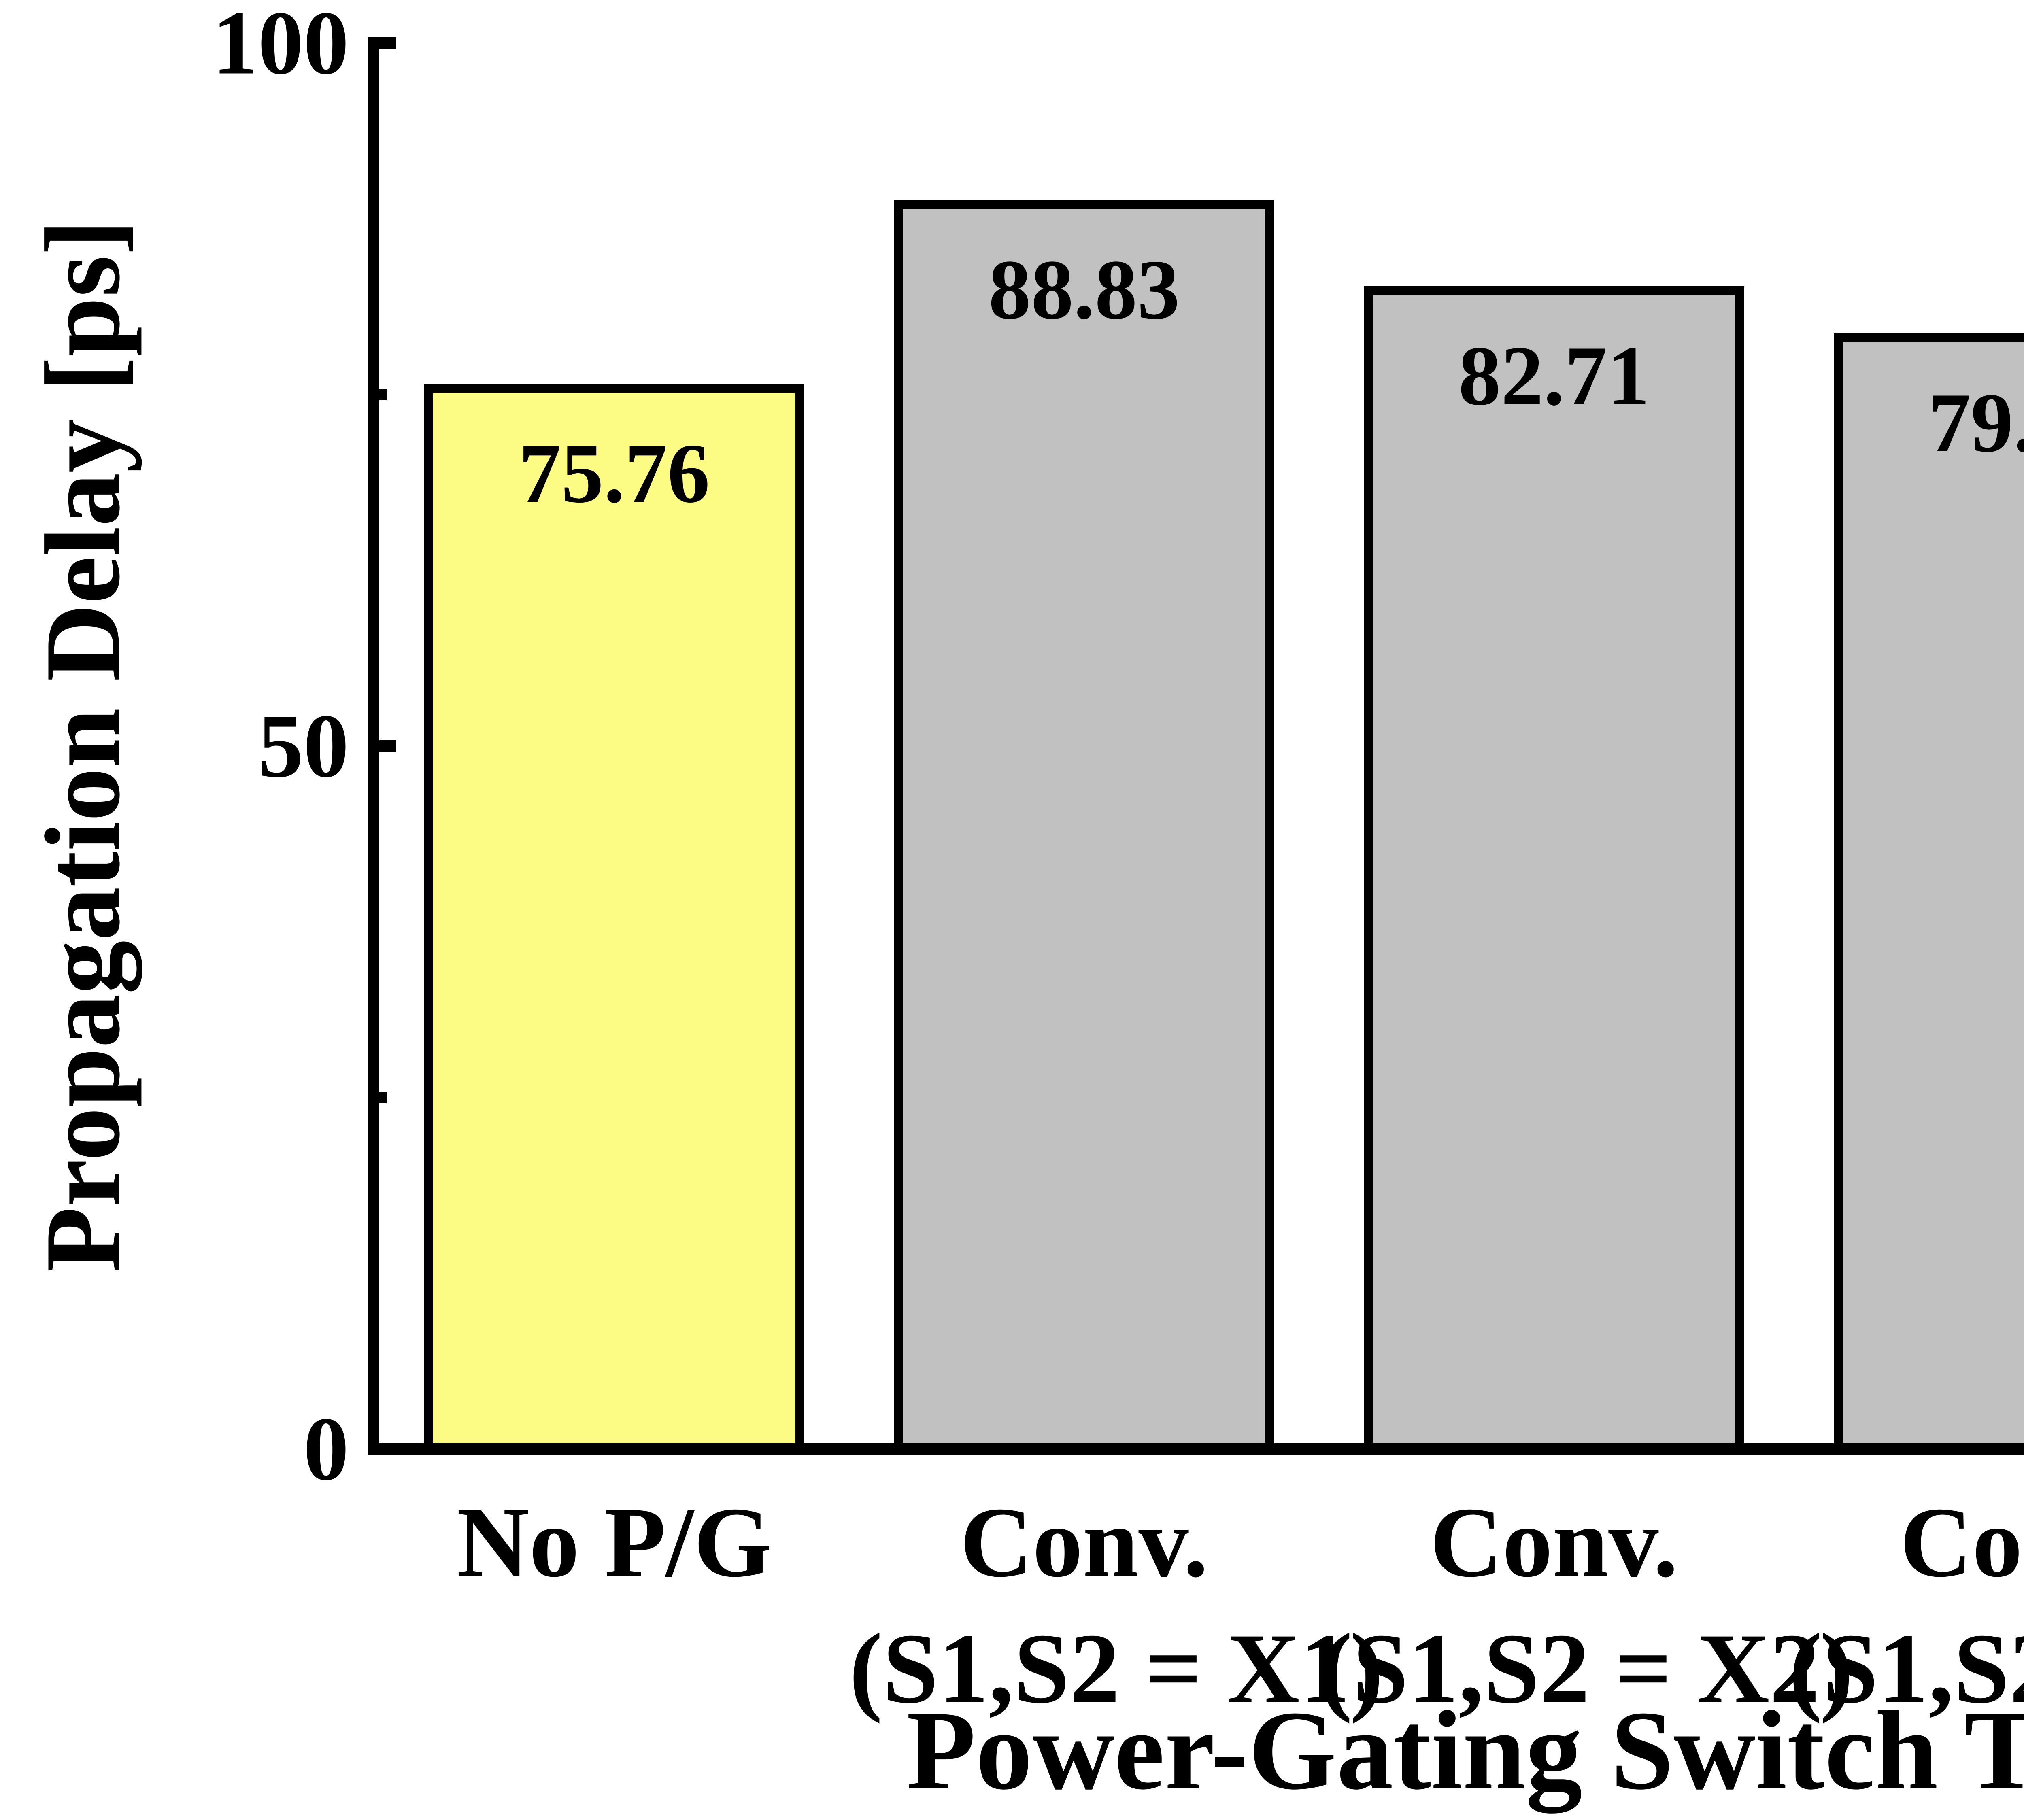 Image resolution: width=2024 pixels, height=1820 pixels. I want to click on x-tick-label-line2: (S1,S2 = X1), so click(1116, 1669).